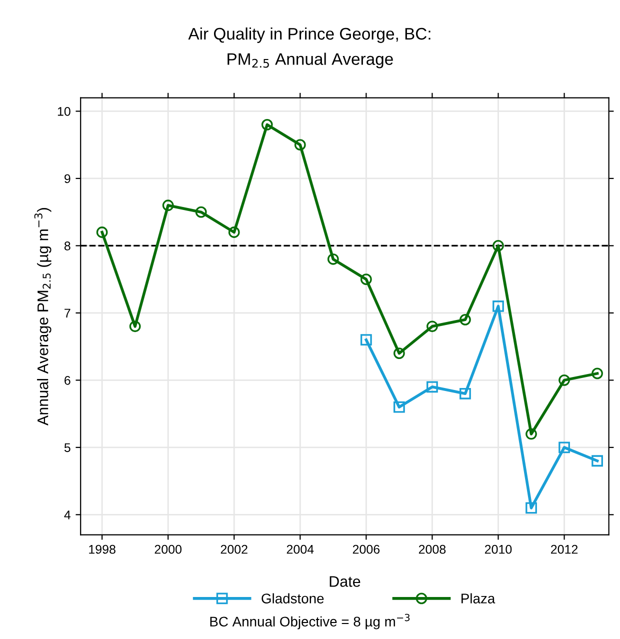 Image resolution: width=620 pixels, height=639 pixels. What do you see at coordinates (67, 246) in the screenshot?
I see `y-tick-label: 8` at bounding box center [67, 246].